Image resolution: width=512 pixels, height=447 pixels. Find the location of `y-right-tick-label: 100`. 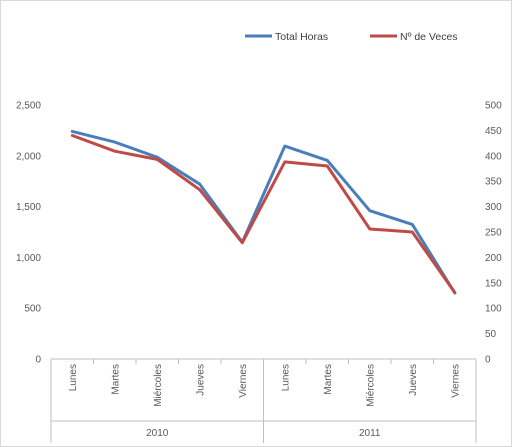

y-right-tick-label: 100 is located at coordinates (493, 309).